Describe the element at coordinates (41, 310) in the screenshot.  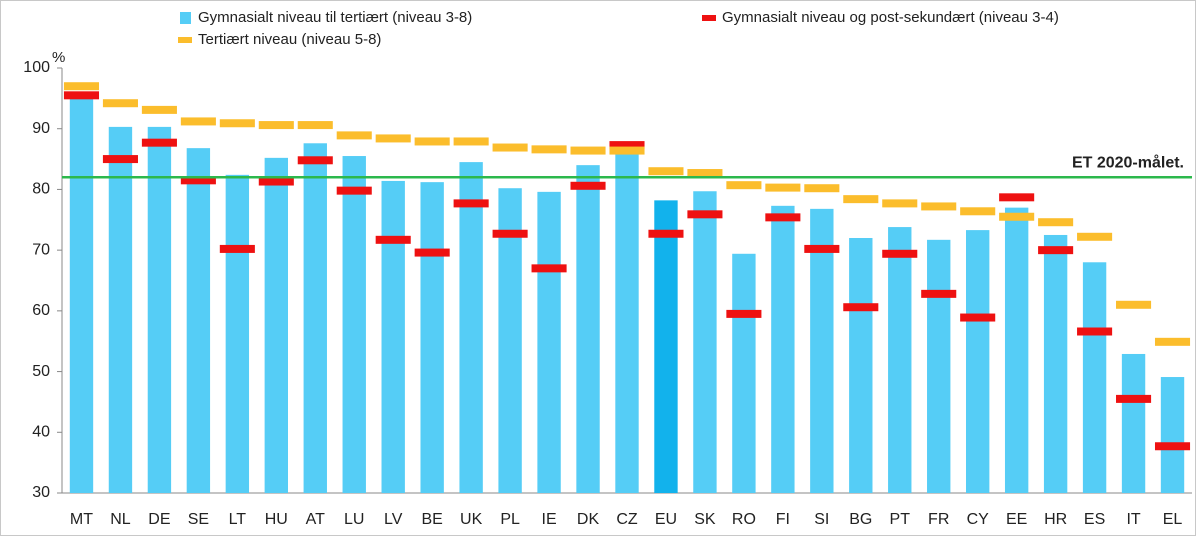
I see `y-tick-label: 60` at that location.